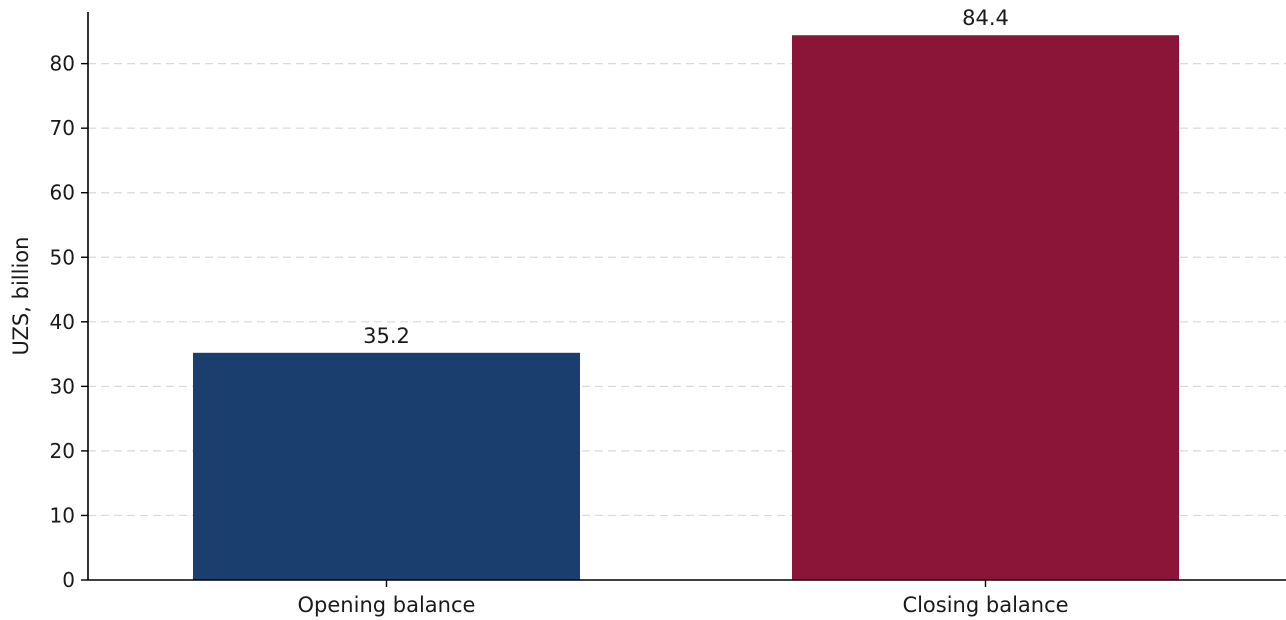 The image size is (1286, 620). Describe the element at coordinates (62, 451) in the screenshot. I see `y-tick-label-20: 20` at that location.